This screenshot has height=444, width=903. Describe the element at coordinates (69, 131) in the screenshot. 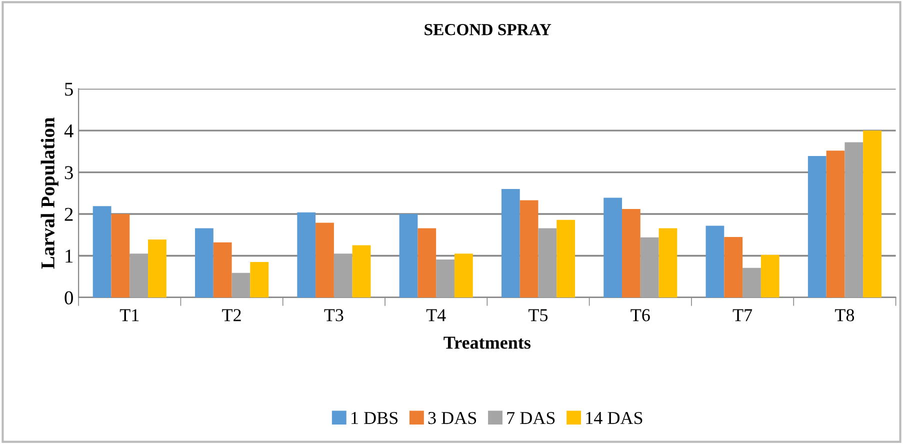

I see `y-tick-label: 4` at that location.